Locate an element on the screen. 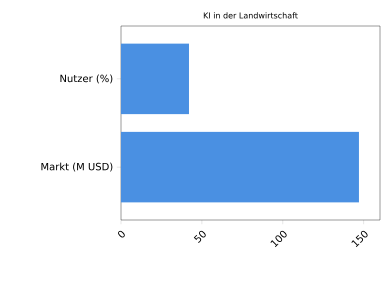 This screenshot has height=282, width=390. y-tick-label: Nutzer (%) is located at coordinates (86, 79).